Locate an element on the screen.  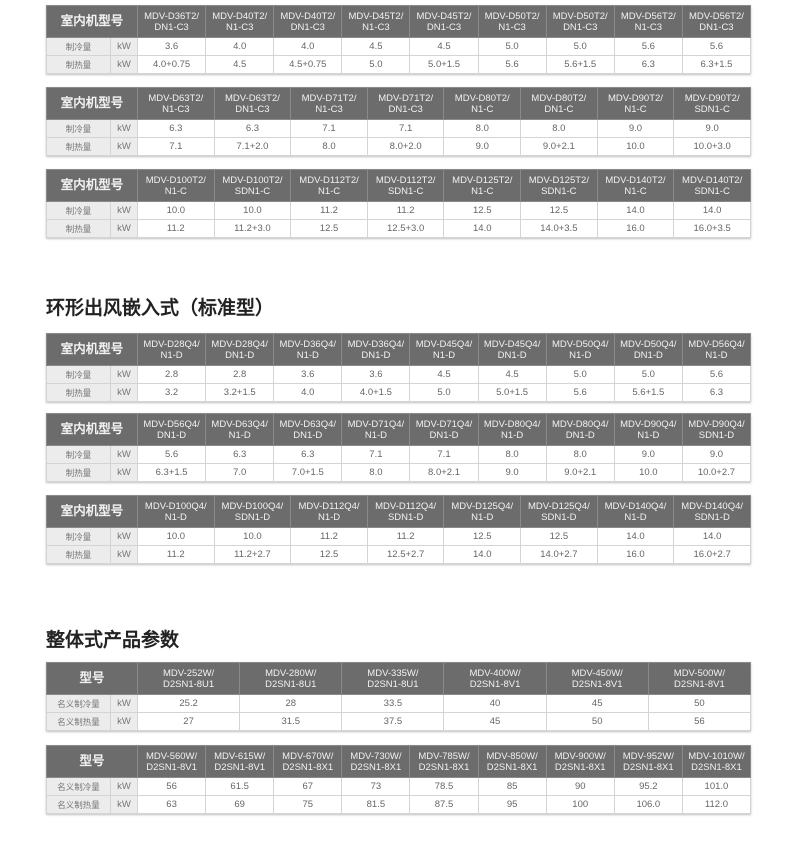
model-name-cell: MDV-D140Q4/SDN1-D is located at coordinates (712, 511).